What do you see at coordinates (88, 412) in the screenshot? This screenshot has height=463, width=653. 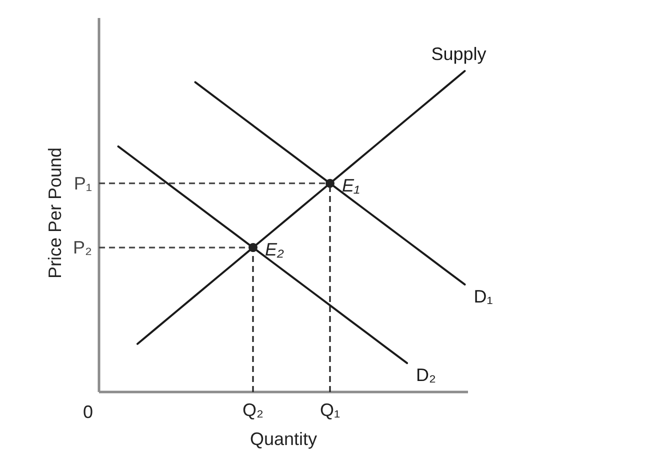 I see `text: 0` at bounding box center [88, 412].